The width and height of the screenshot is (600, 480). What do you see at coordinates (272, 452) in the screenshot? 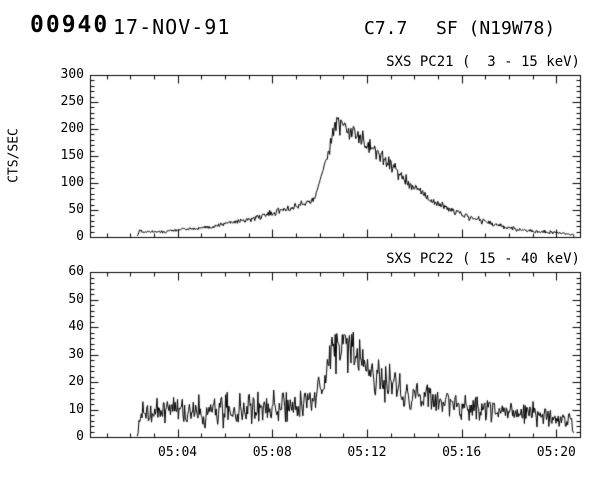
I see `x-tick-label: 05:08` at bounding box center [272, 452].